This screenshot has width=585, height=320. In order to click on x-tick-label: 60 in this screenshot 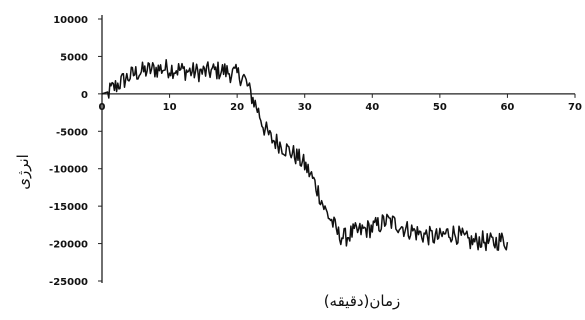, I will do `click(507, 107)`.